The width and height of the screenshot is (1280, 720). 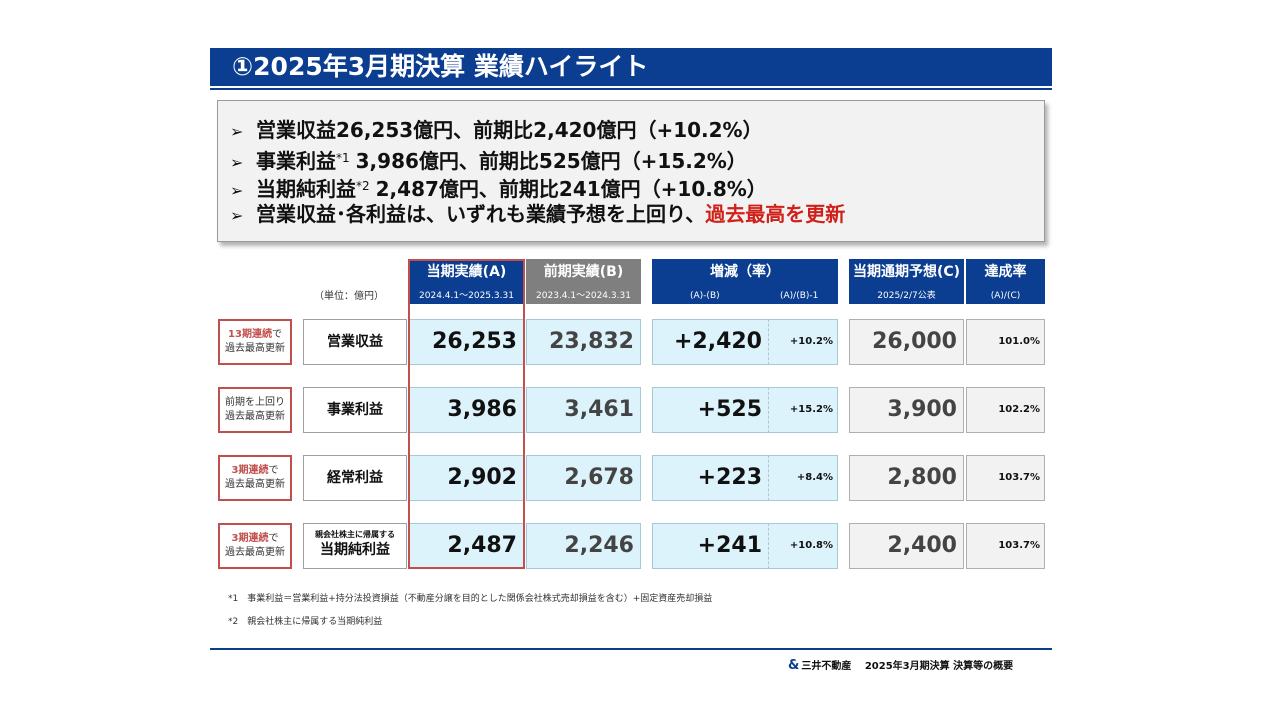 I want to click on record-badge: 前期を上回り 過去最高更新, so click(x=255, y=410).